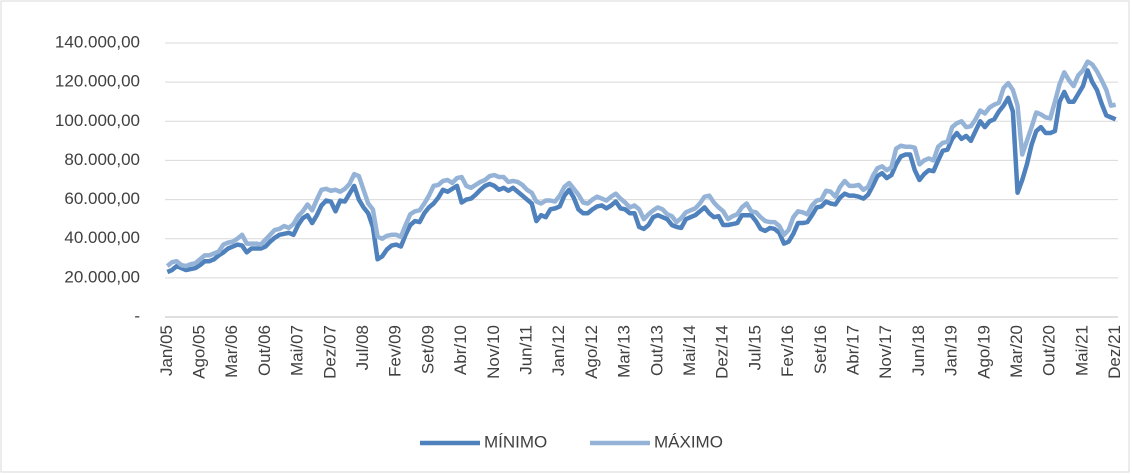  What do you see at coordinates (102, 276) in the screenshot?
I see `y-tick-label: 20.000,00` at bounding box center [102, 276].